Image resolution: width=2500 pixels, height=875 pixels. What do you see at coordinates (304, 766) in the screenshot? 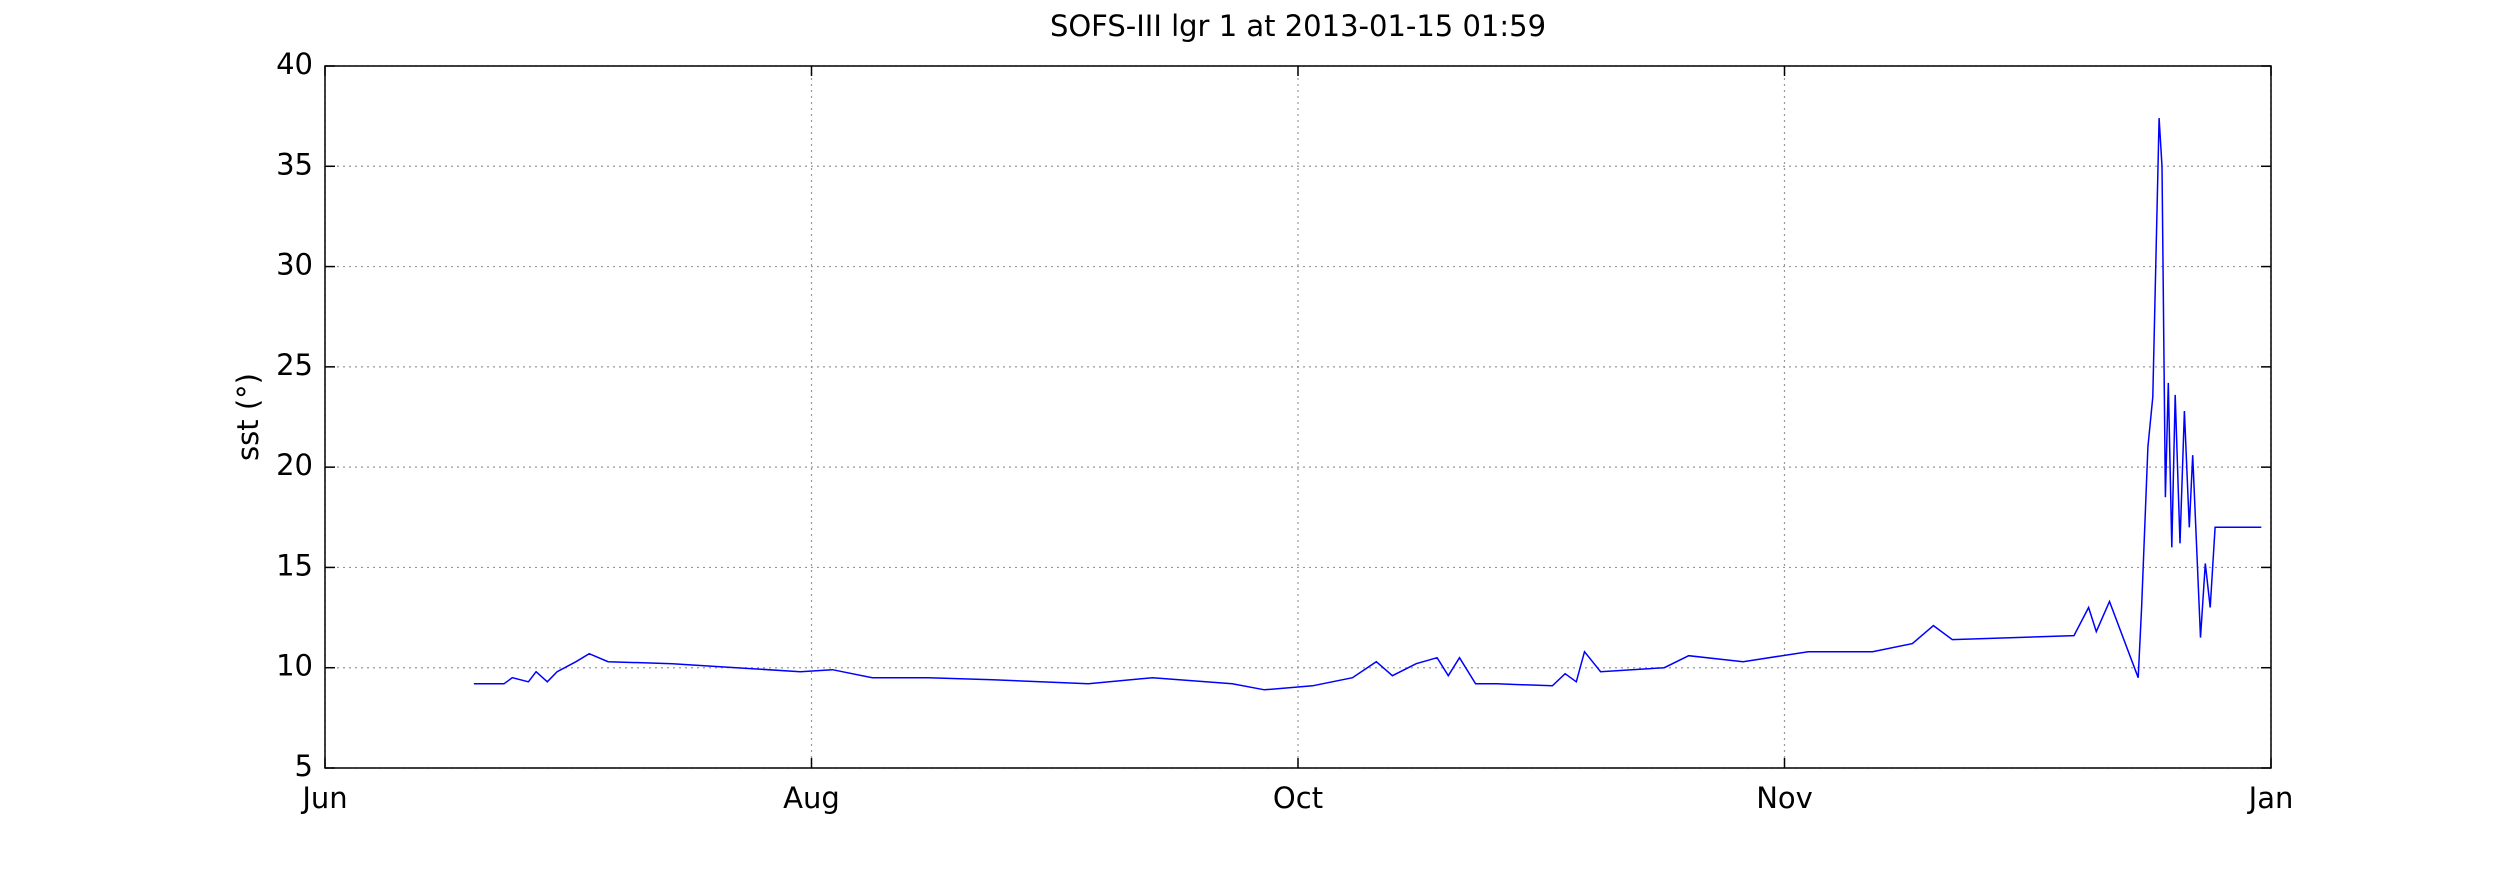
I see `y-tick-label: 5` at bounding box center [304, 766].